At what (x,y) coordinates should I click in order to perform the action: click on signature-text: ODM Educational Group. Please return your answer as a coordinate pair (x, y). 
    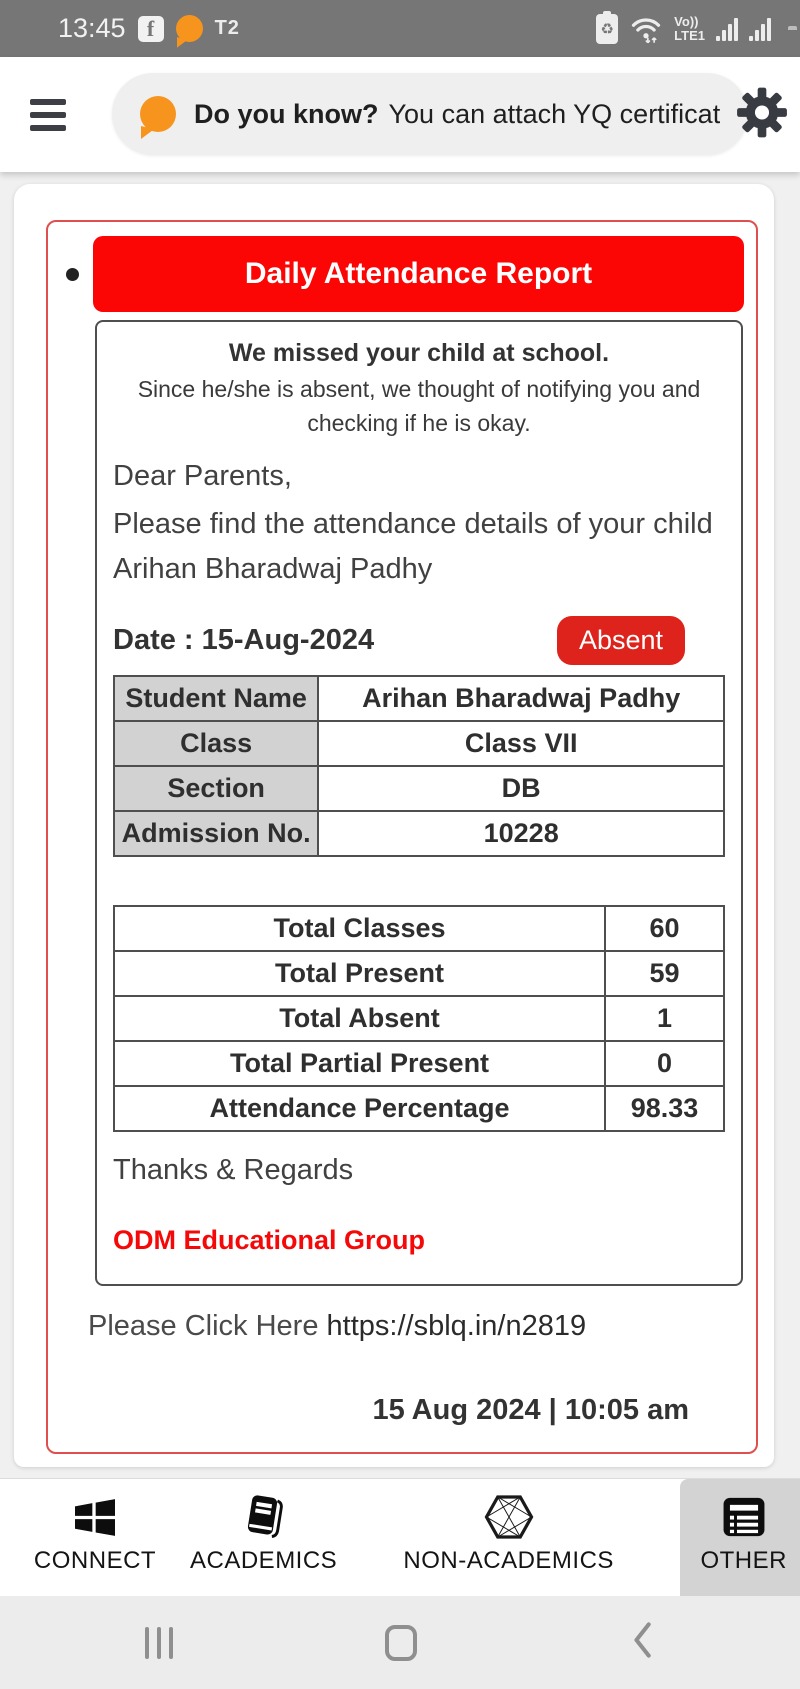
    Looking at the image, I should click on (269, 1240).